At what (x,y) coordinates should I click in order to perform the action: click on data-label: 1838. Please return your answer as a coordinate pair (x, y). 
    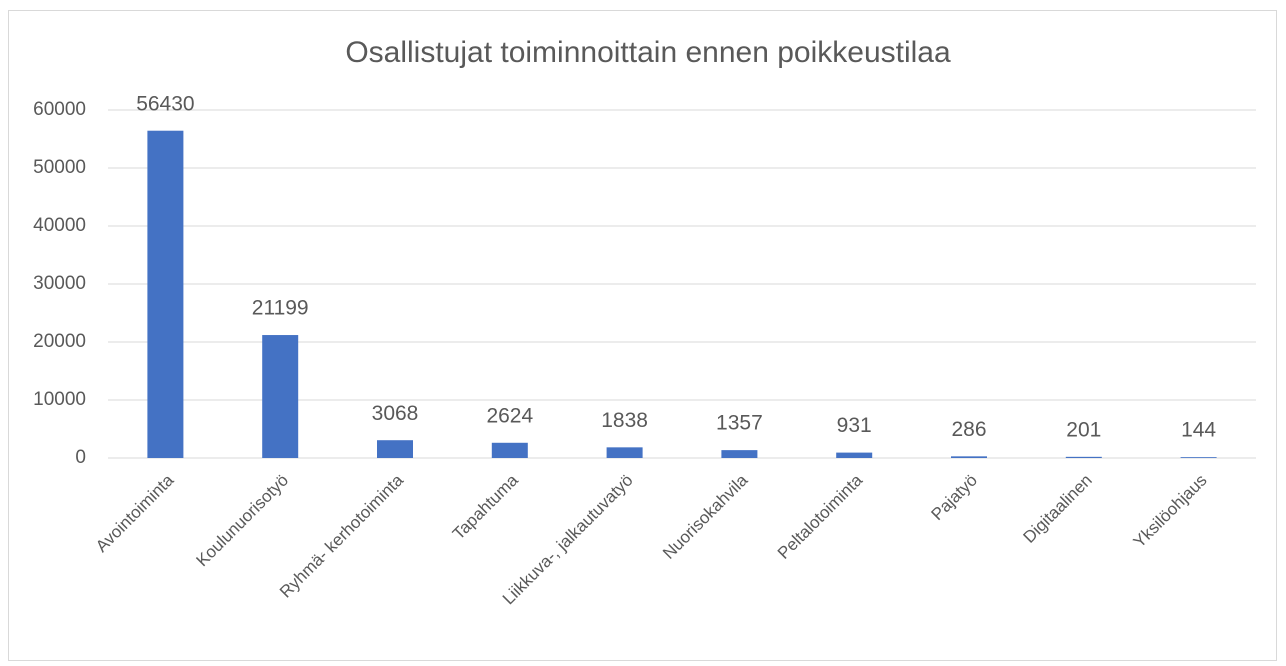
    Looking at the image, I should click on (624, 420).